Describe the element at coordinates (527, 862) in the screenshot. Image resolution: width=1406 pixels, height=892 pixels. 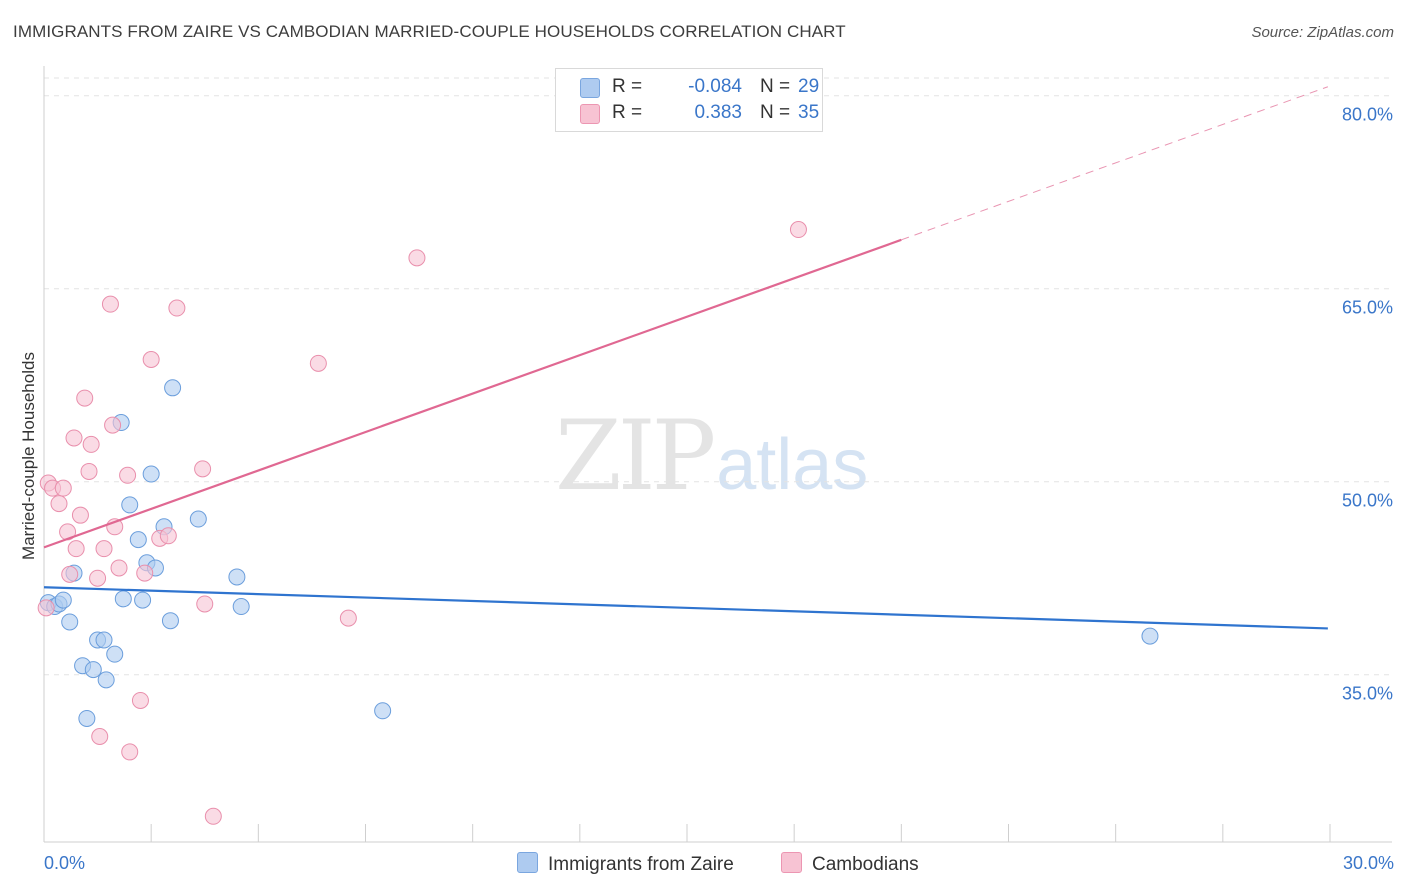
I see `series-swatch-zaire` at that location.